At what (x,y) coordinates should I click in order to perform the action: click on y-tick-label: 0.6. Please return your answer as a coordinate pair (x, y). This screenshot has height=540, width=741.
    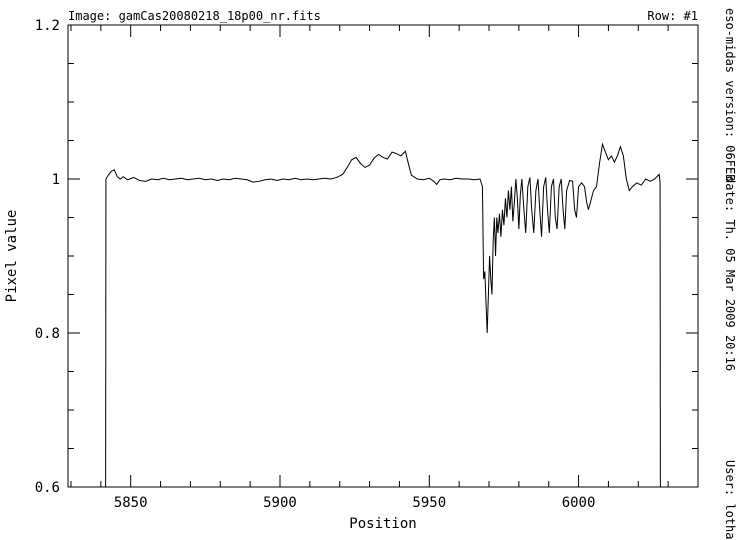
    Looking at the image, I should click on (47, 488).